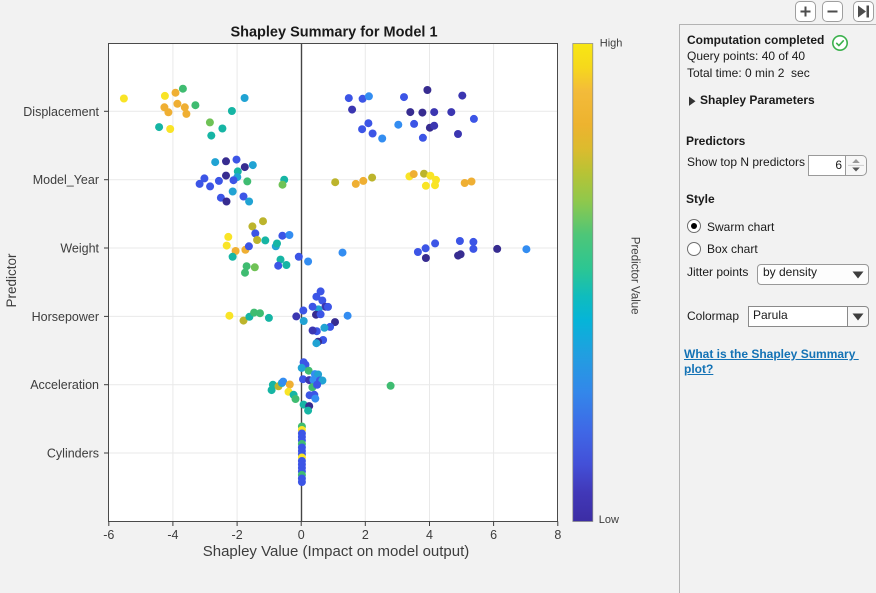  I want to click on svg-text: 2, so click(365, 535).